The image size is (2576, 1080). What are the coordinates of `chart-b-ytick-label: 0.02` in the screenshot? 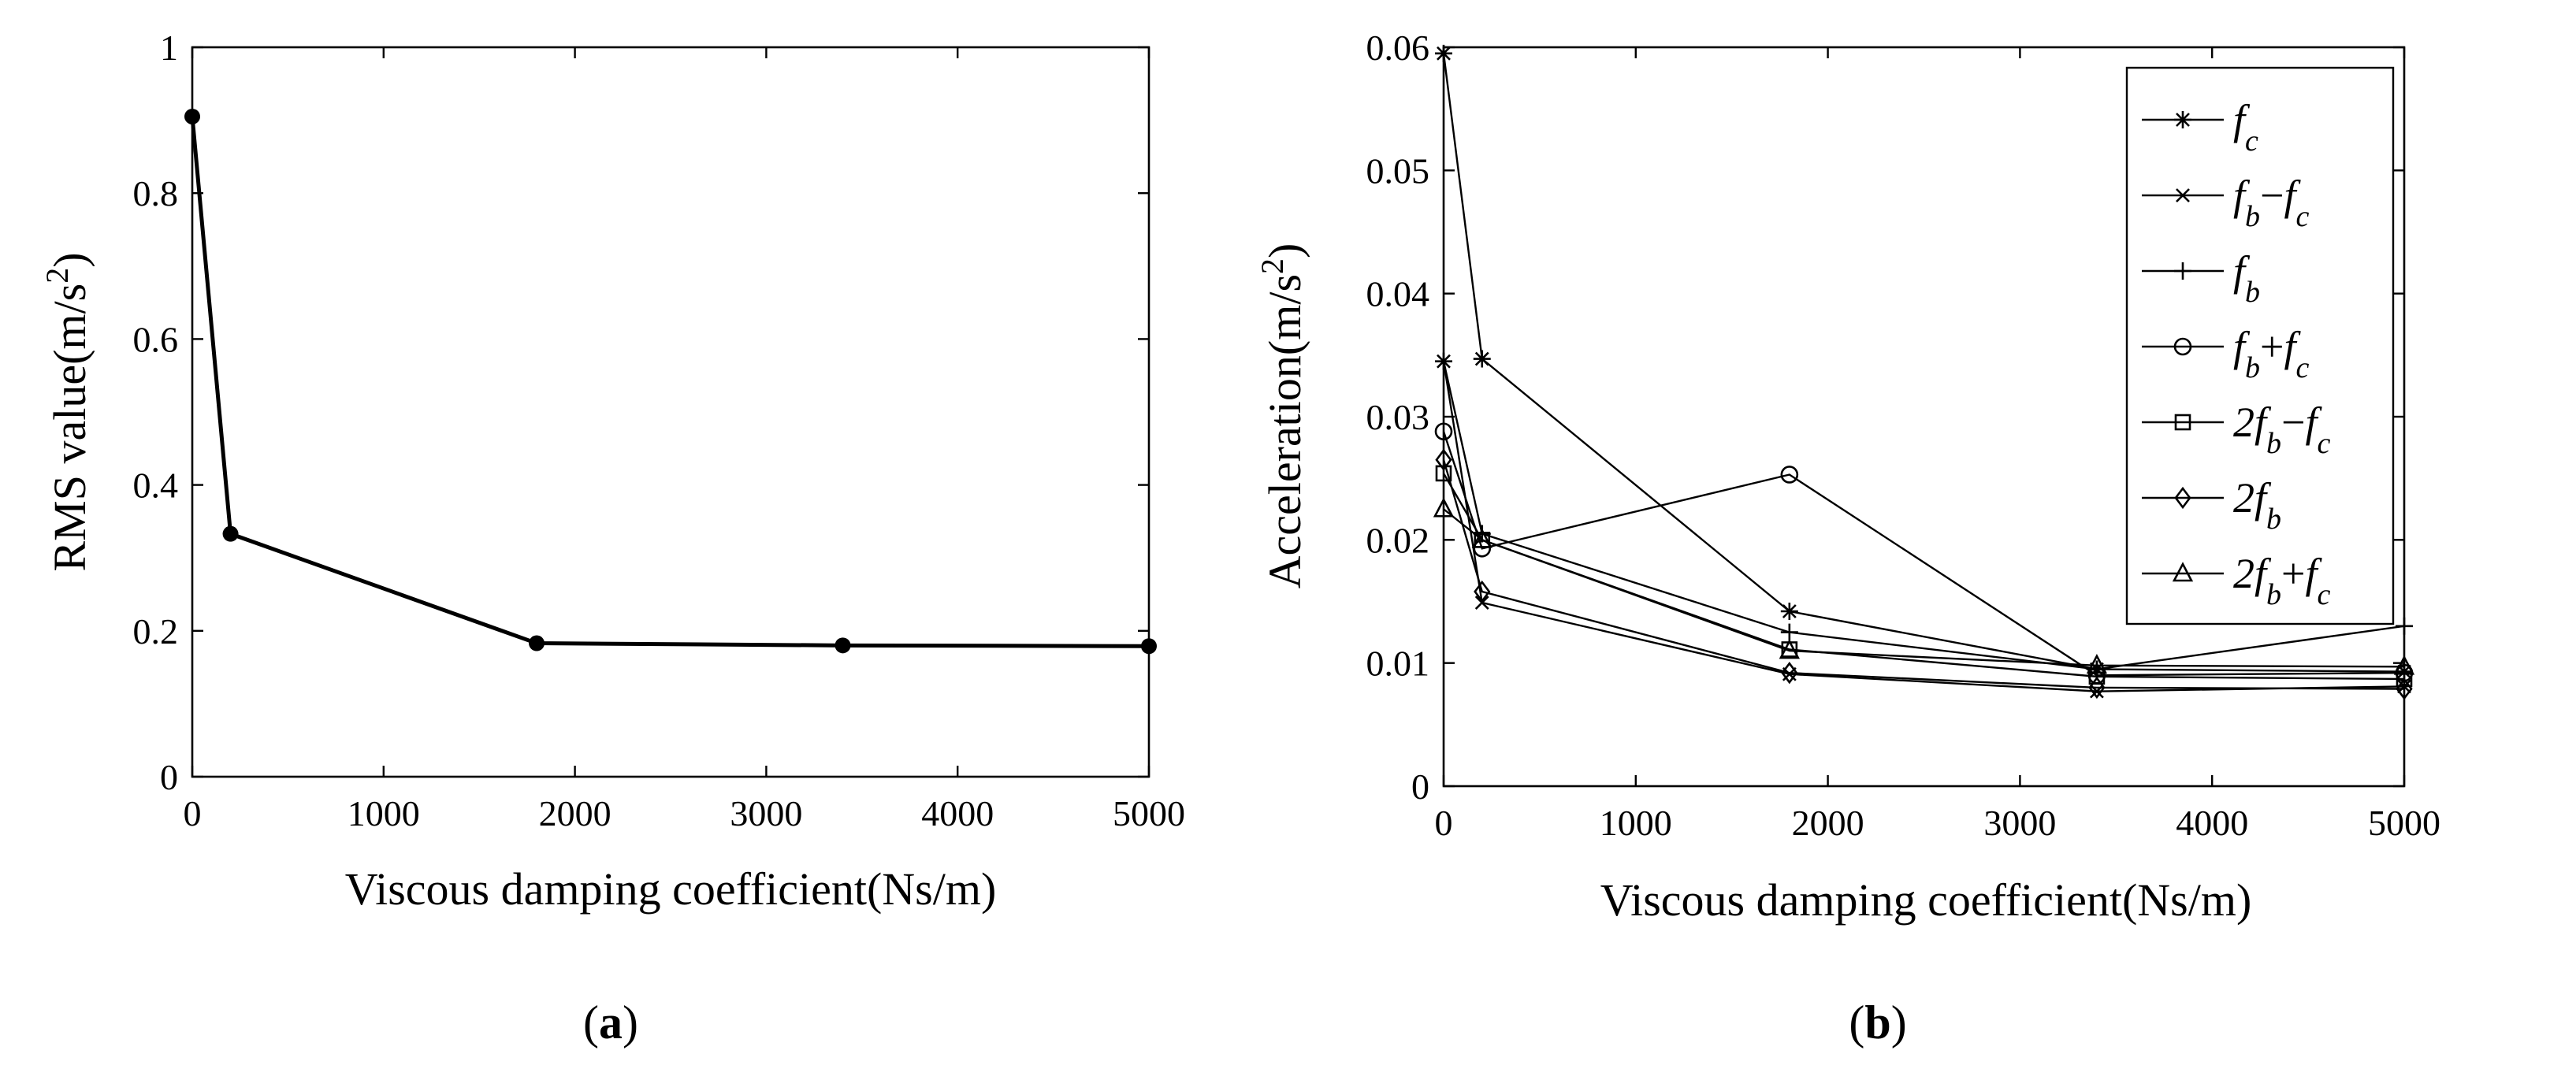 It's located at (1398, 540).